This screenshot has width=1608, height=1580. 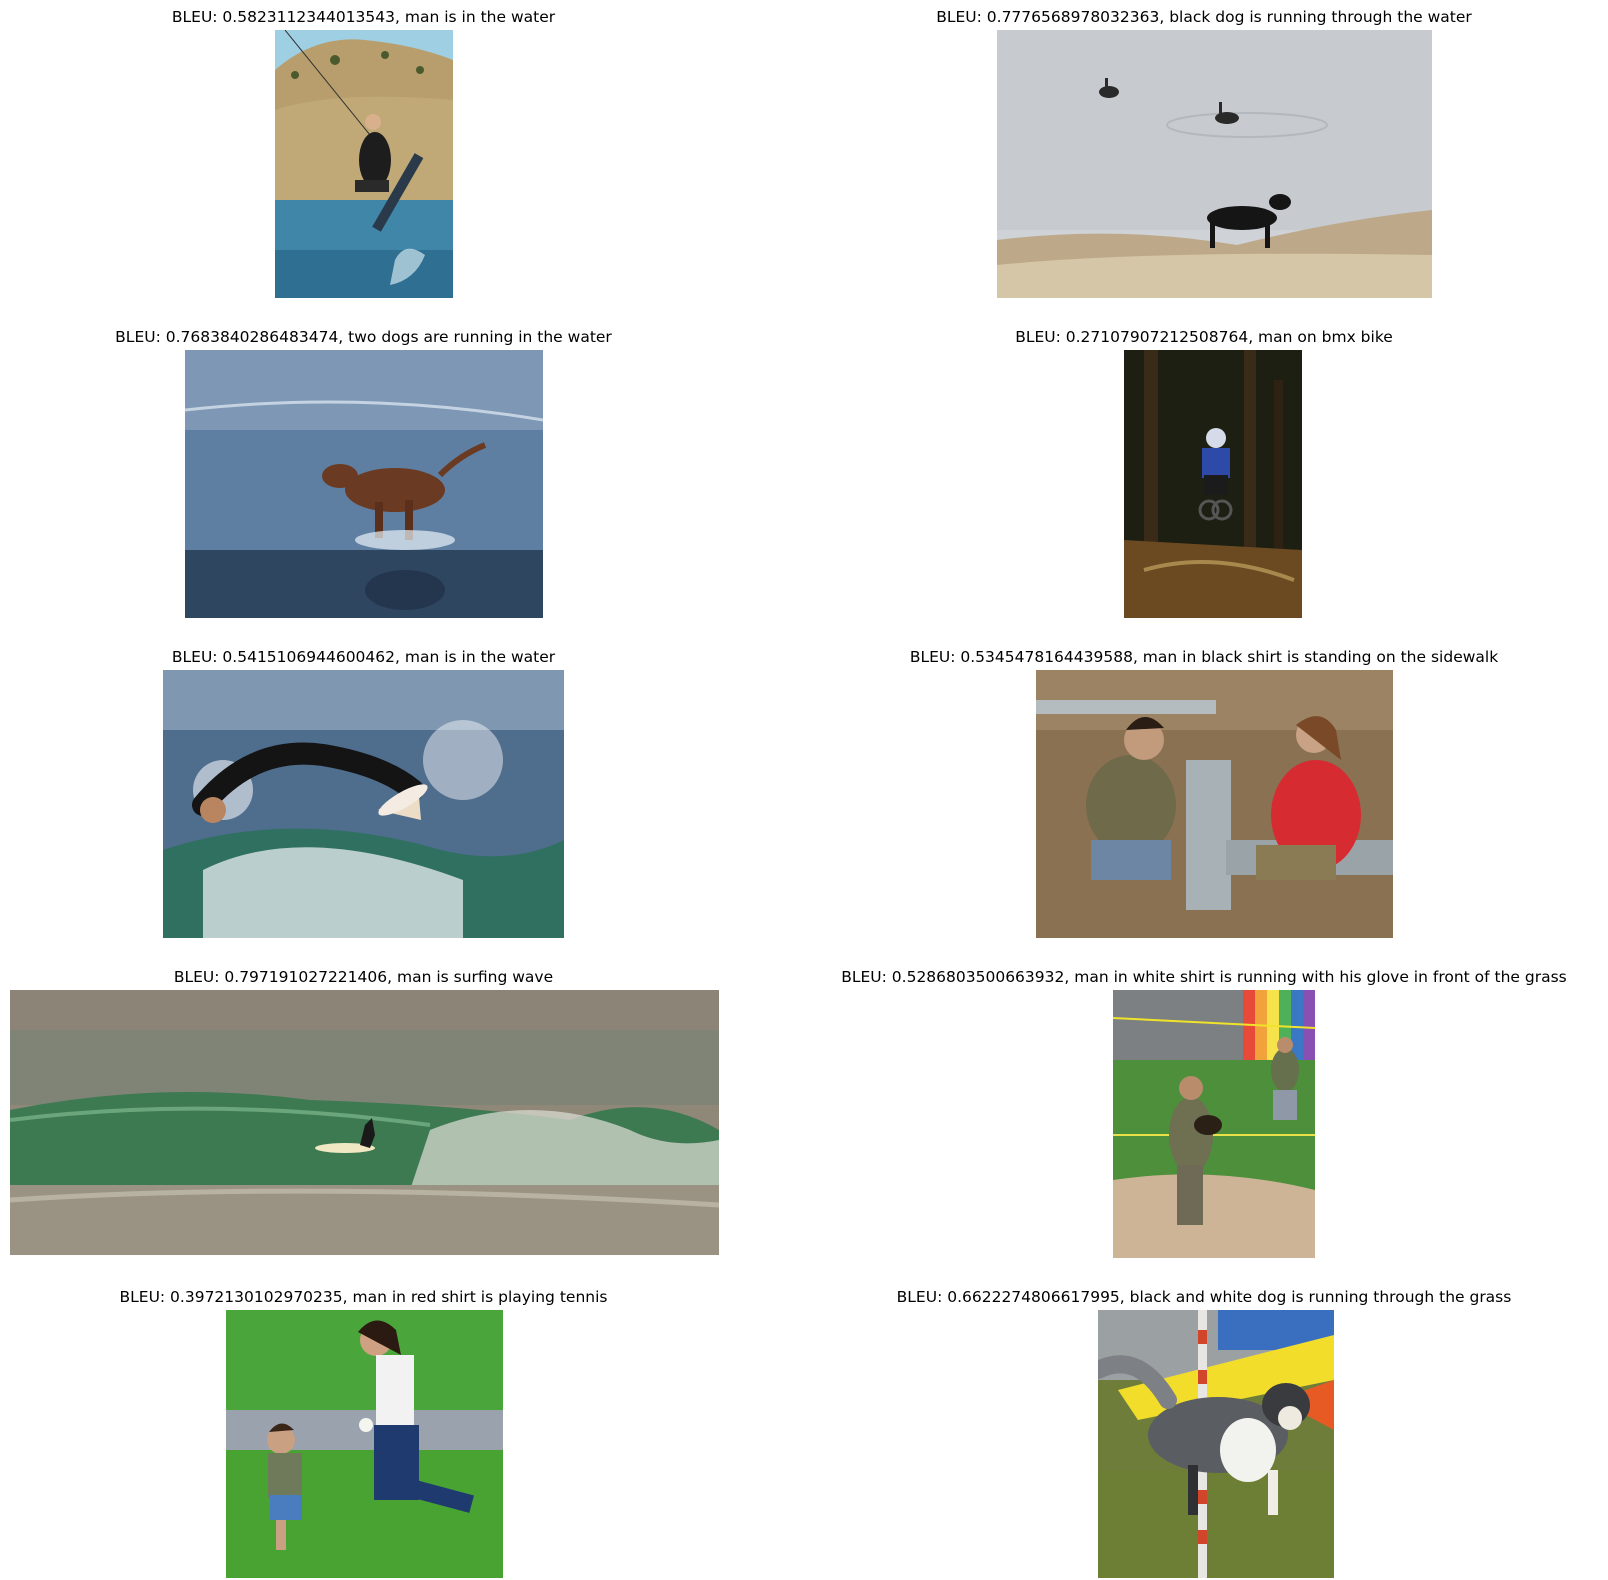 What do you see at coordinates (364, 1444) in the screenshot?
I see `panel-9-photo` at bounding box center [364, 1444].